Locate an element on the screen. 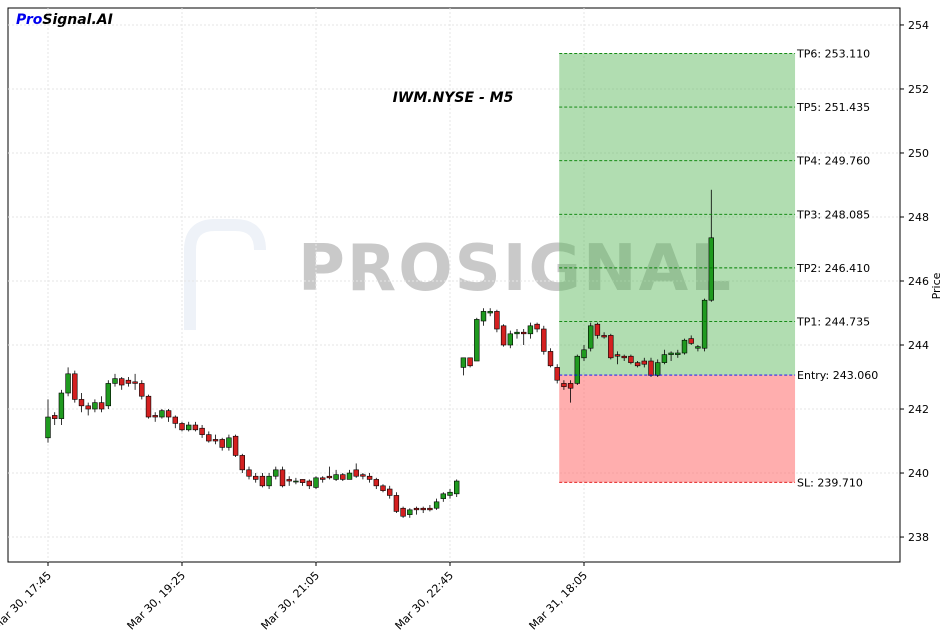 Image resolution: width=947 pixels, height=632 pixels. x-tick-label: Mar 30, 22:45 is located at coordinates (425, 600).